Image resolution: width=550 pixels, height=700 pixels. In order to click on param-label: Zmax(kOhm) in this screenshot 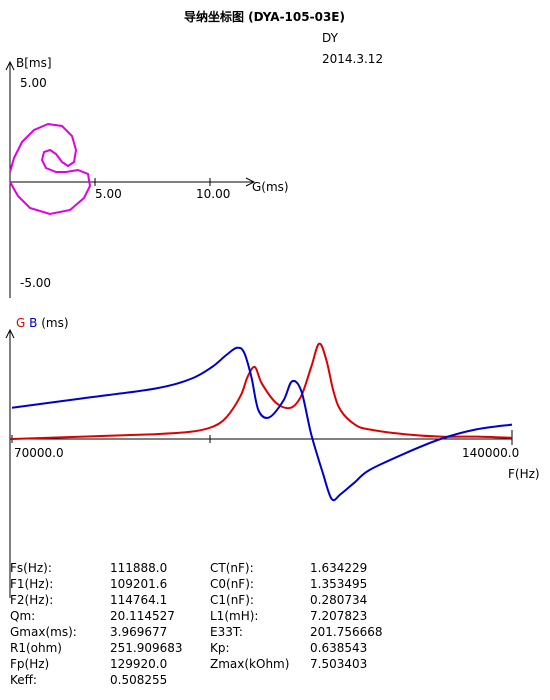, I will do `click(250, 664)`.